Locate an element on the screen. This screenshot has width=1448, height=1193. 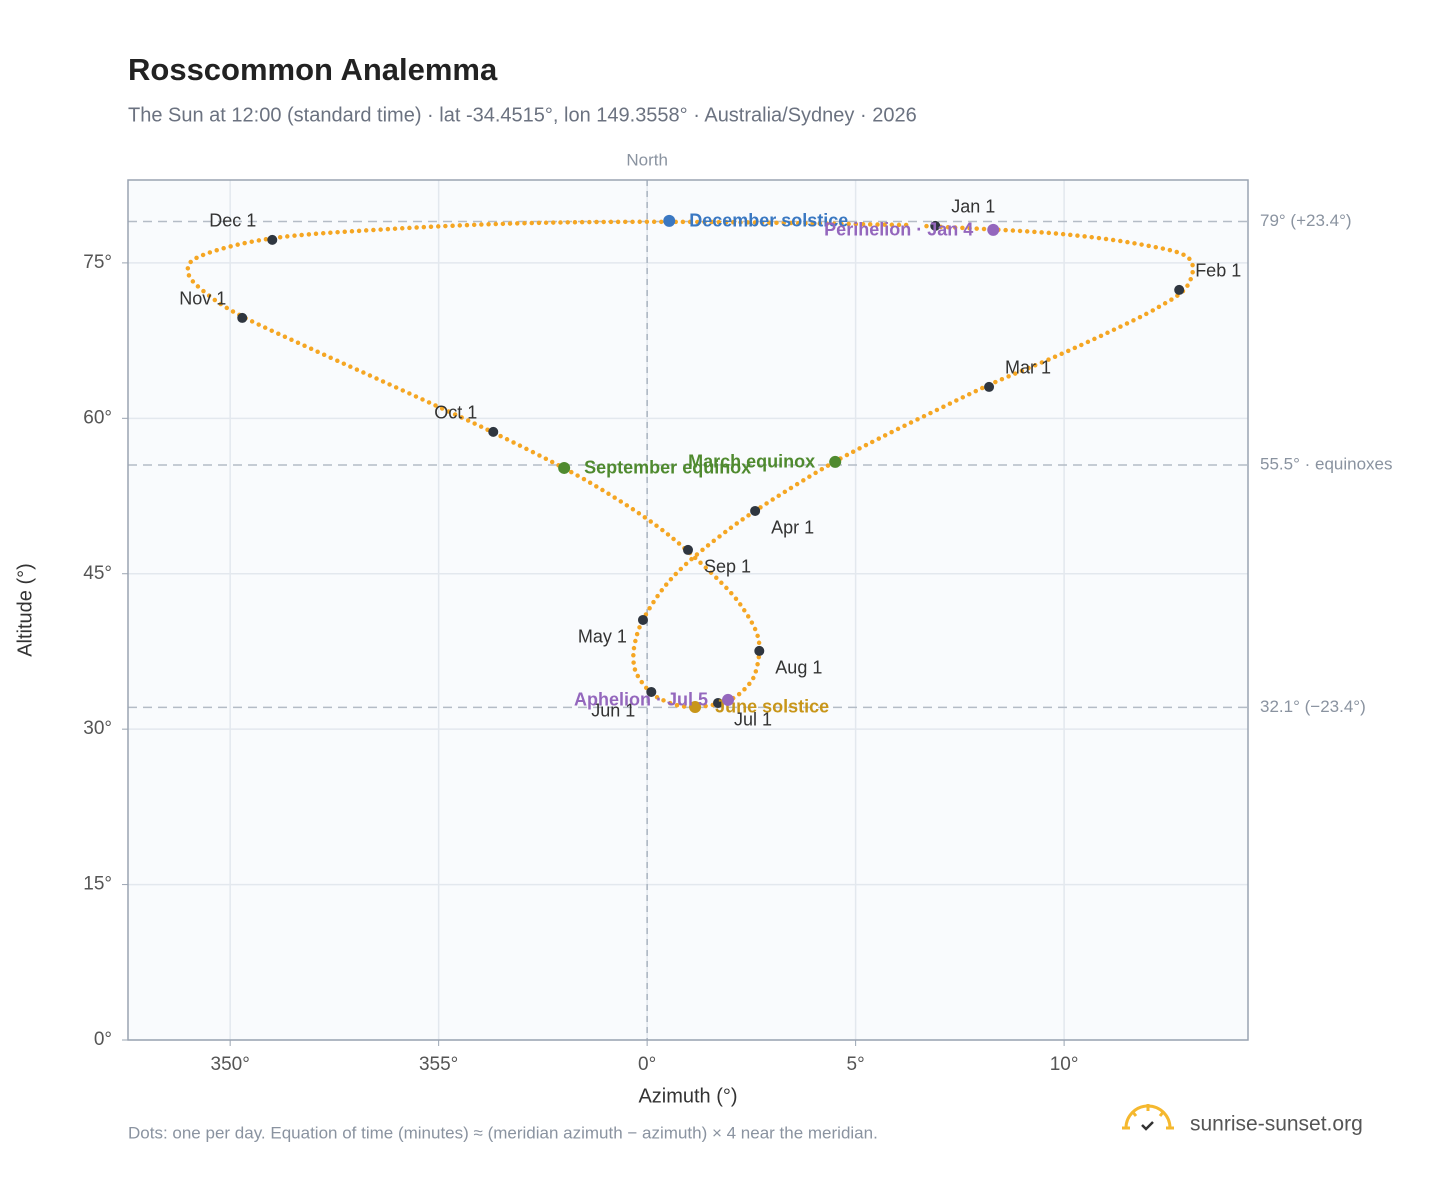
x-tick-label: 5° is located at coordinates (856, 1064).